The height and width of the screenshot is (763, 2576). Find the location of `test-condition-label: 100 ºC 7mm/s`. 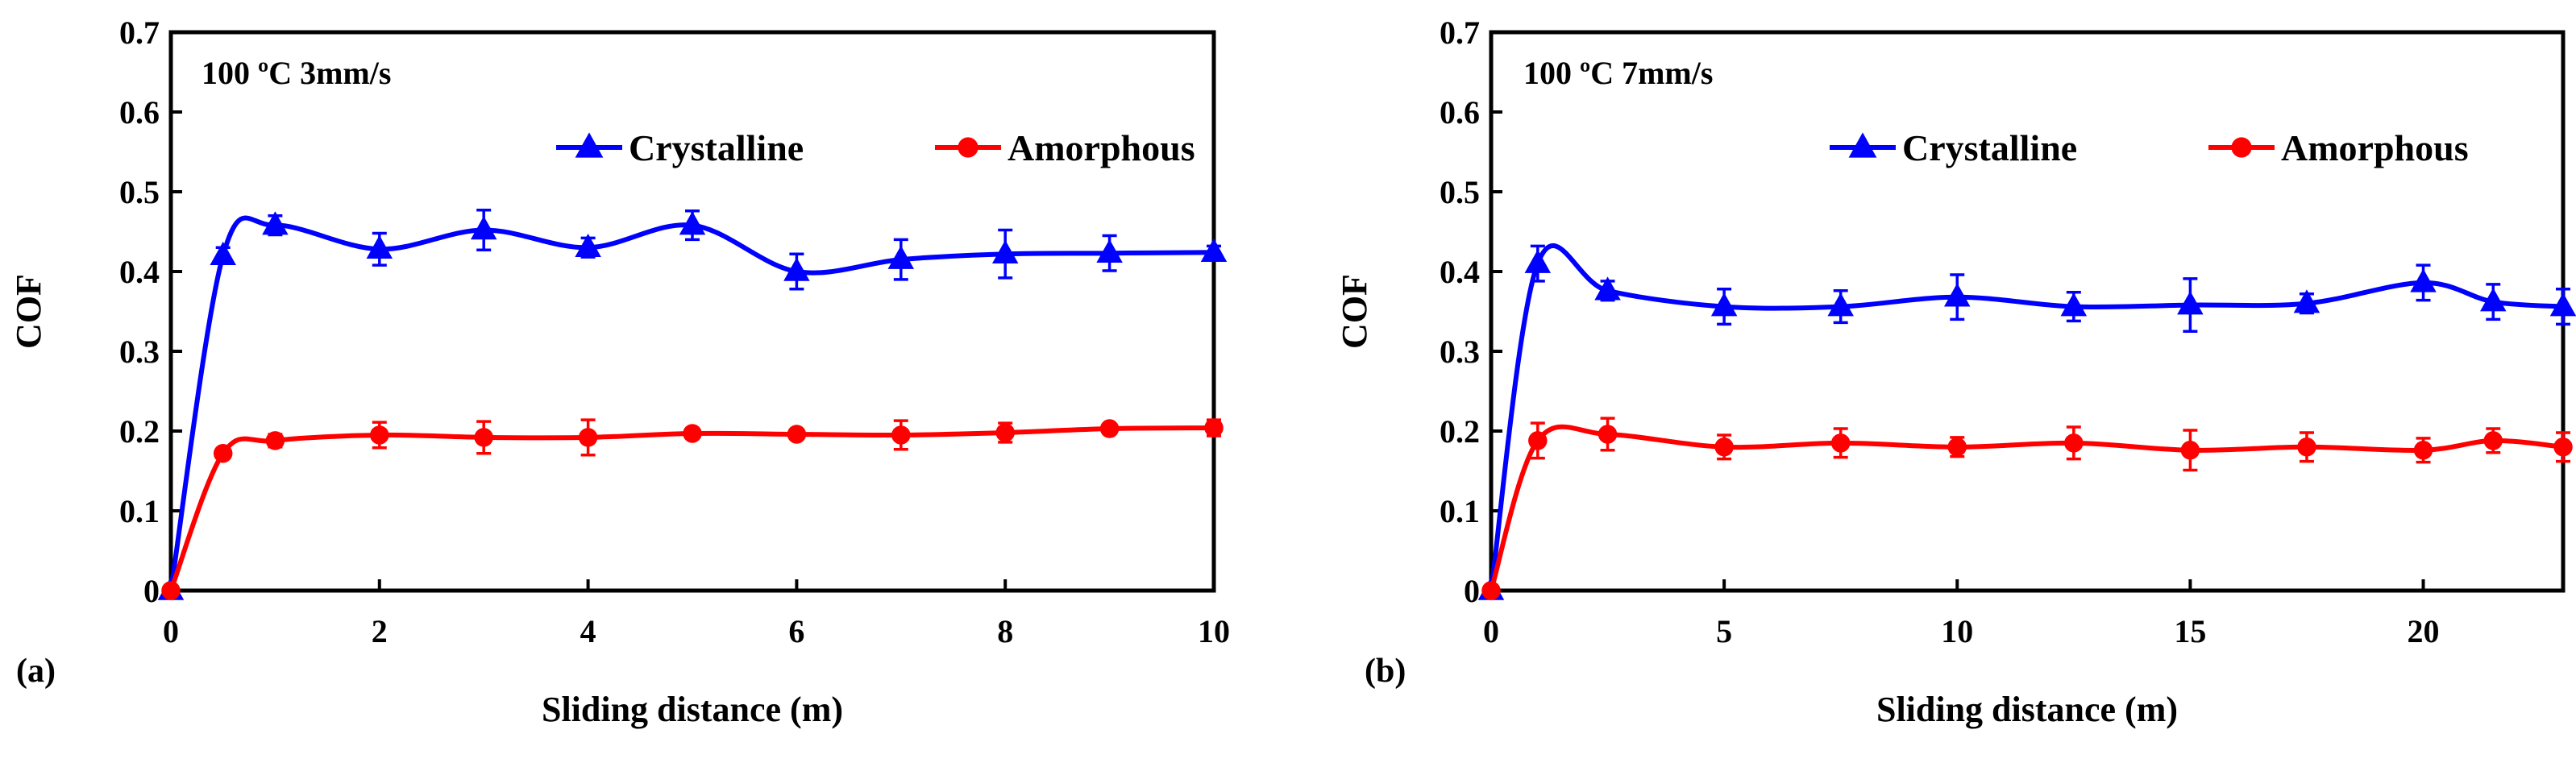

test-condition-label: 100 ºC 7mm/s is located at coordinates (1618, 73).